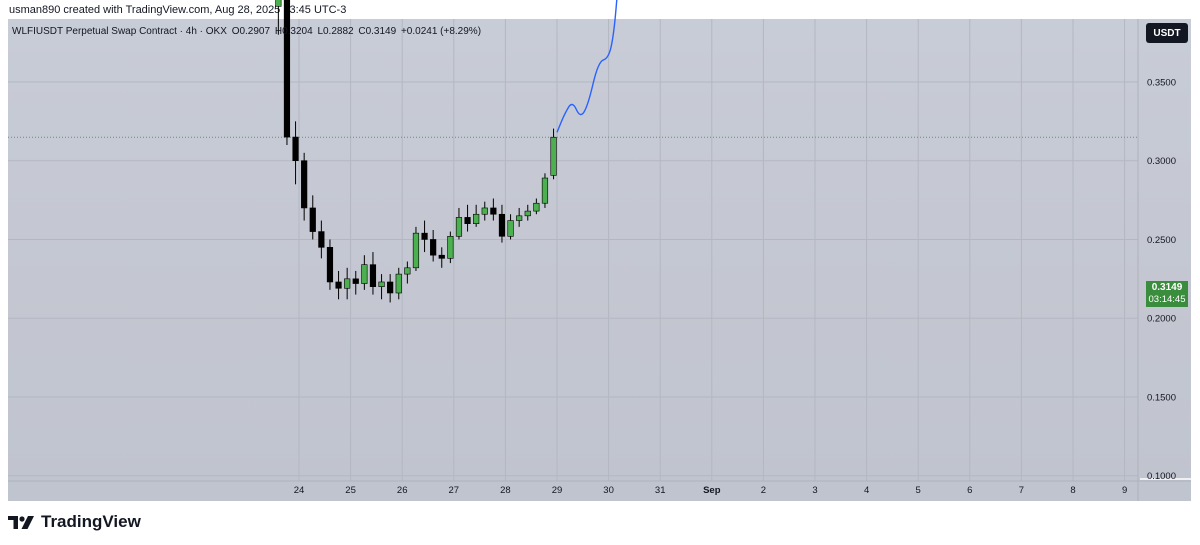  I want to click on price-axis-label: 0.1000, so click(1161, 476).